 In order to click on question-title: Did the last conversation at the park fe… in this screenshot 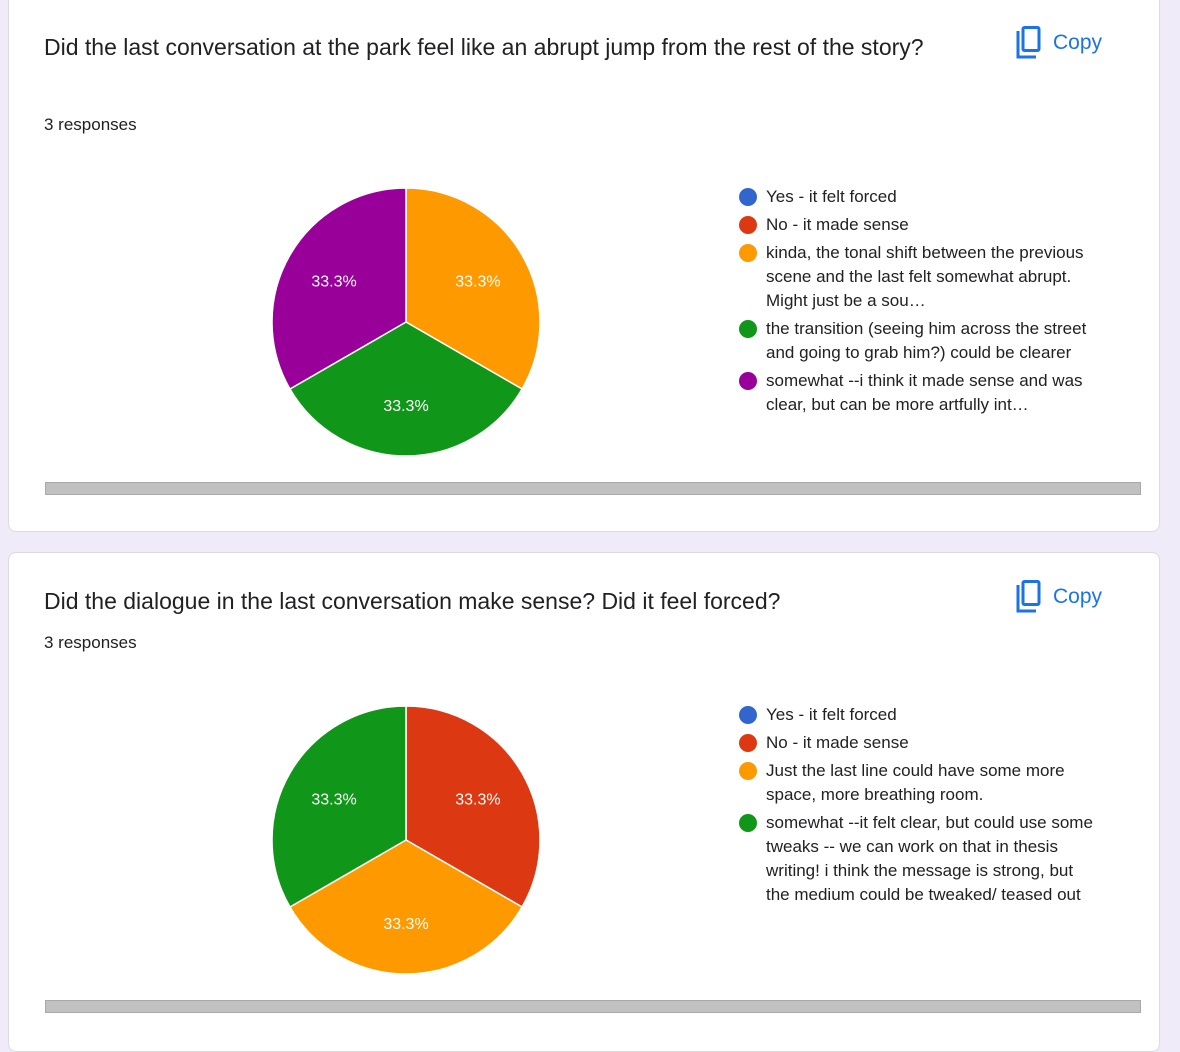, I will do `click(484, 47)`.